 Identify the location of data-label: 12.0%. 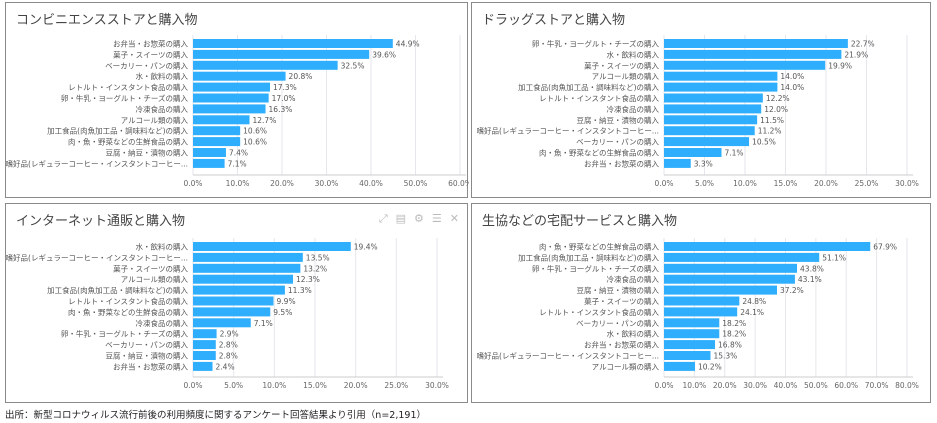
(776, 109).